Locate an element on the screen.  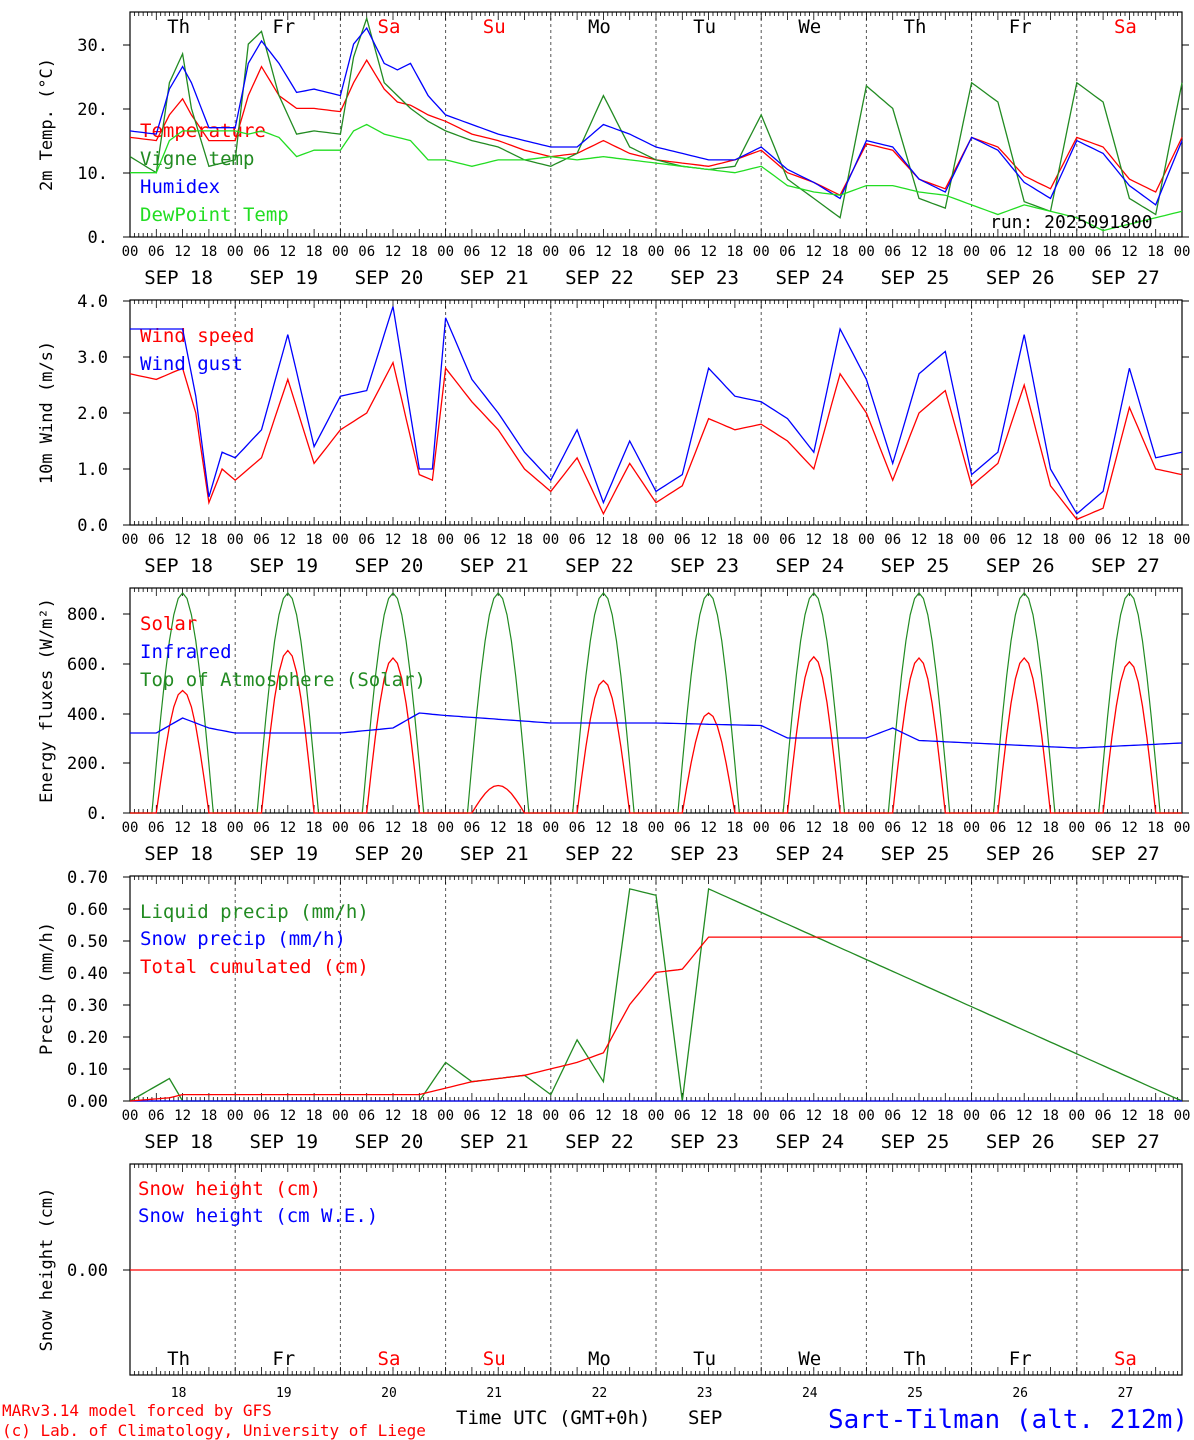
y-tick-label: 20. is located at coordinates (92, 110).